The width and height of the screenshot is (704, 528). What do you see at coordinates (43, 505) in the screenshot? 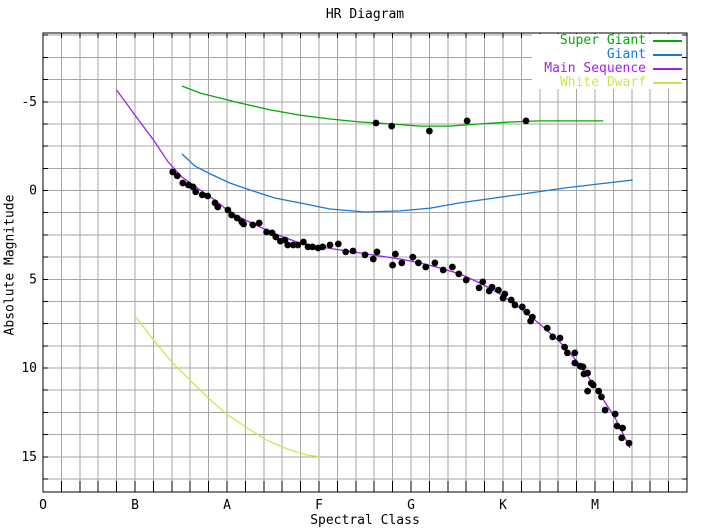
I see `x-tick-label-O: O` at bounding box center [43, 505].